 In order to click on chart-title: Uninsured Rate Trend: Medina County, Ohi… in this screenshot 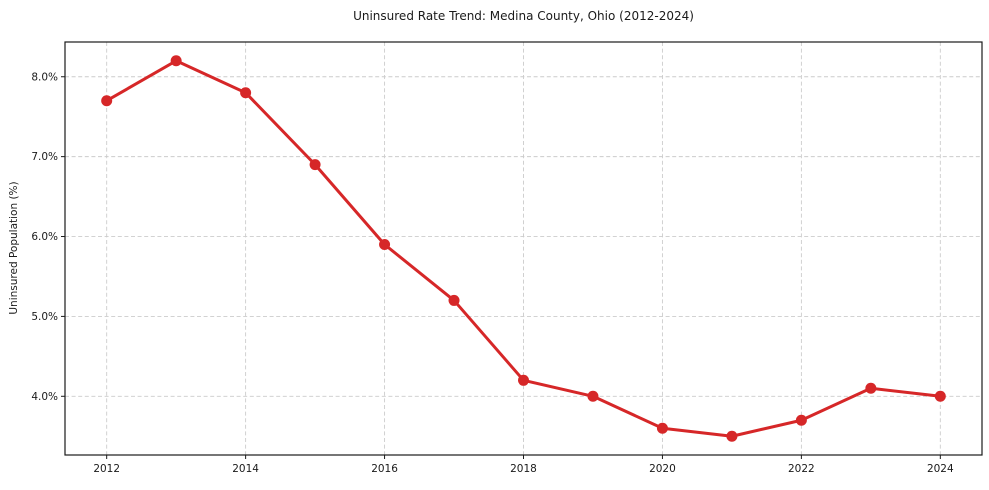, I will do `click(523, 16)`.